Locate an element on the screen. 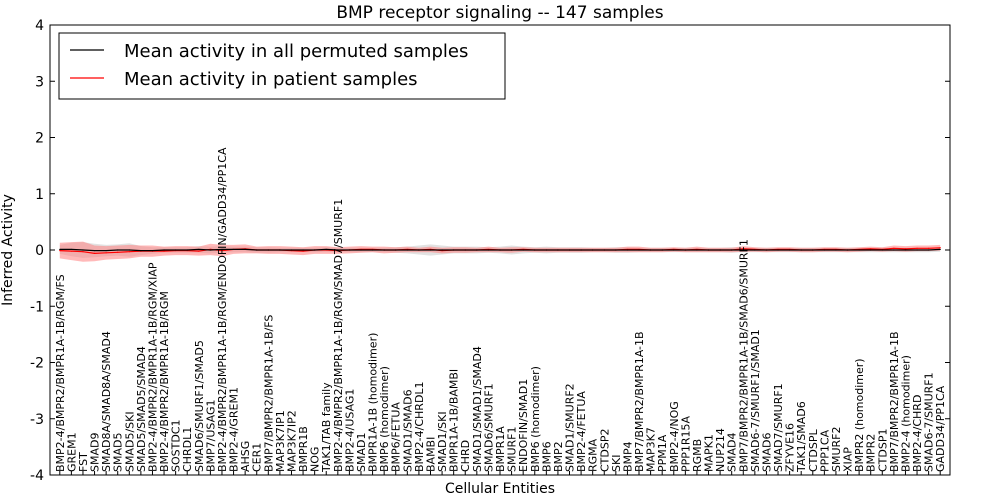 The image size is (1000, 500). x-tick-label: RGMB is located at coordinates (697, 455).